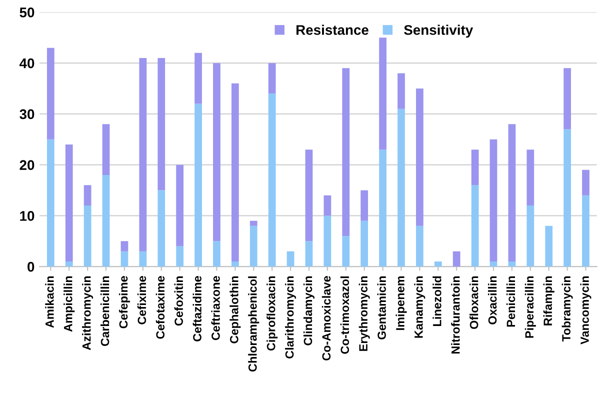 The image size is (609, 407). I want to click on x-tick-label: Kanamycin, so click(420, 307).